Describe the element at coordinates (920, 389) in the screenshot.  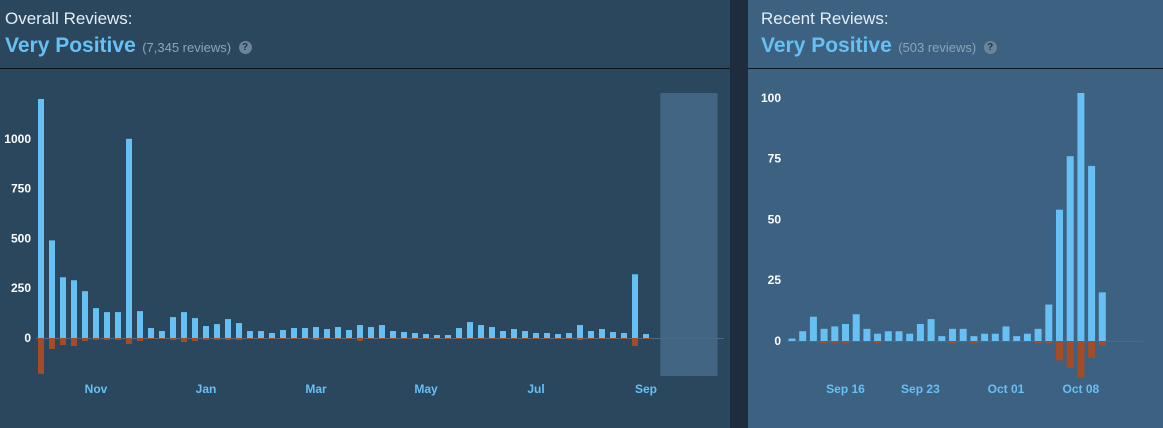
I see `recent-x-tick-label: Sep 23` at that location.